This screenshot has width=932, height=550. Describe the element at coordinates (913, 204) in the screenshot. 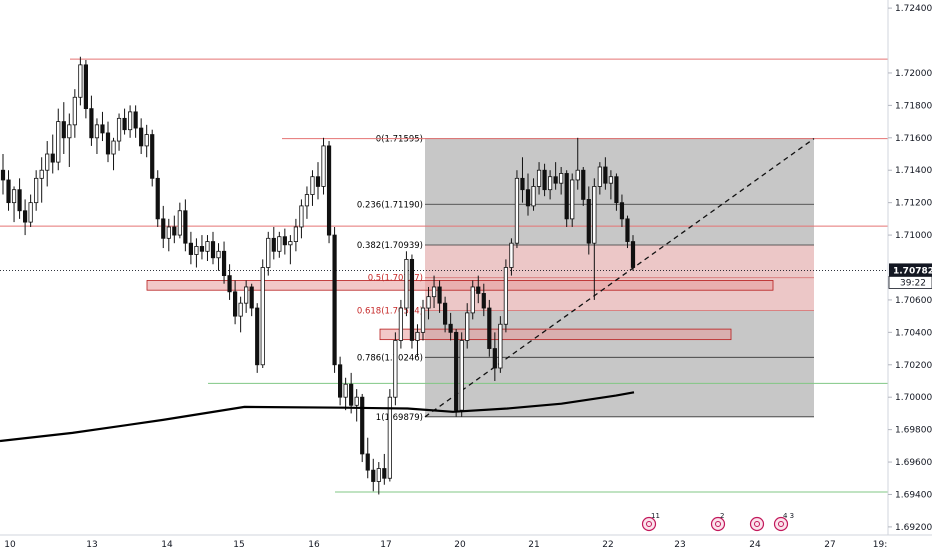

I see `price-axis-label: 1.71200` at that location.